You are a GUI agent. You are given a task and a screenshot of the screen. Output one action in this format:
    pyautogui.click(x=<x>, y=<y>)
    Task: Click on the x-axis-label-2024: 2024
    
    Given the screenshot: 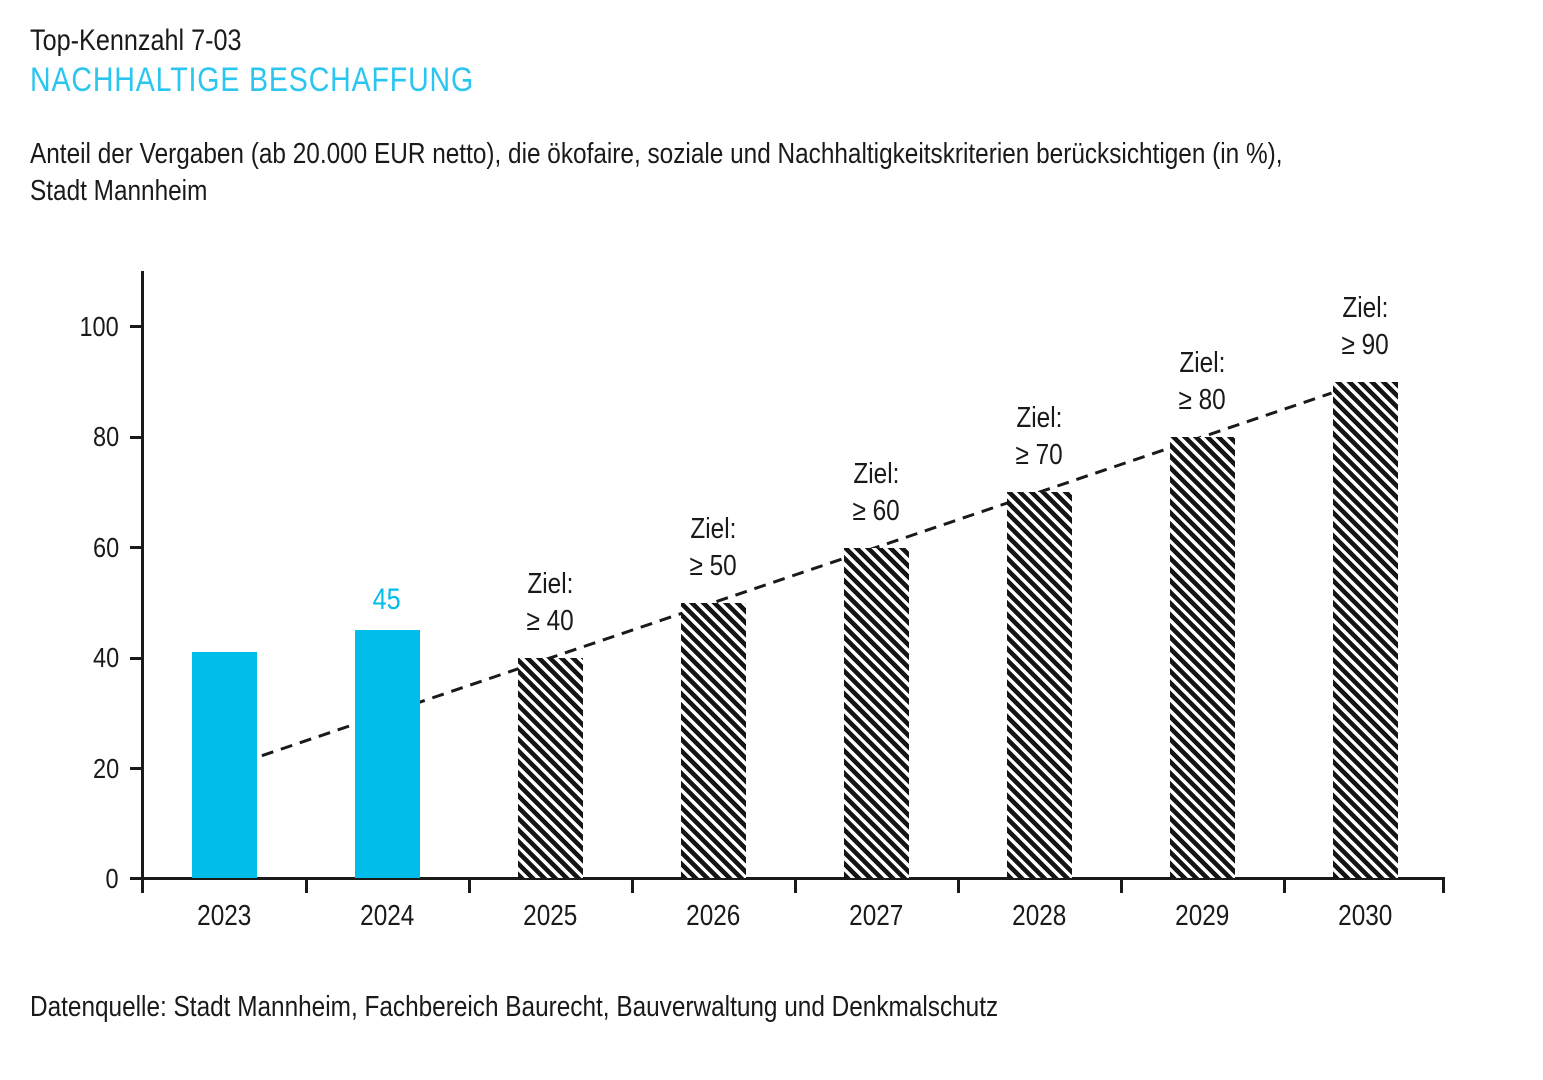 What is the action you would take?
    pyautogui.click(x=387, y=916)
    